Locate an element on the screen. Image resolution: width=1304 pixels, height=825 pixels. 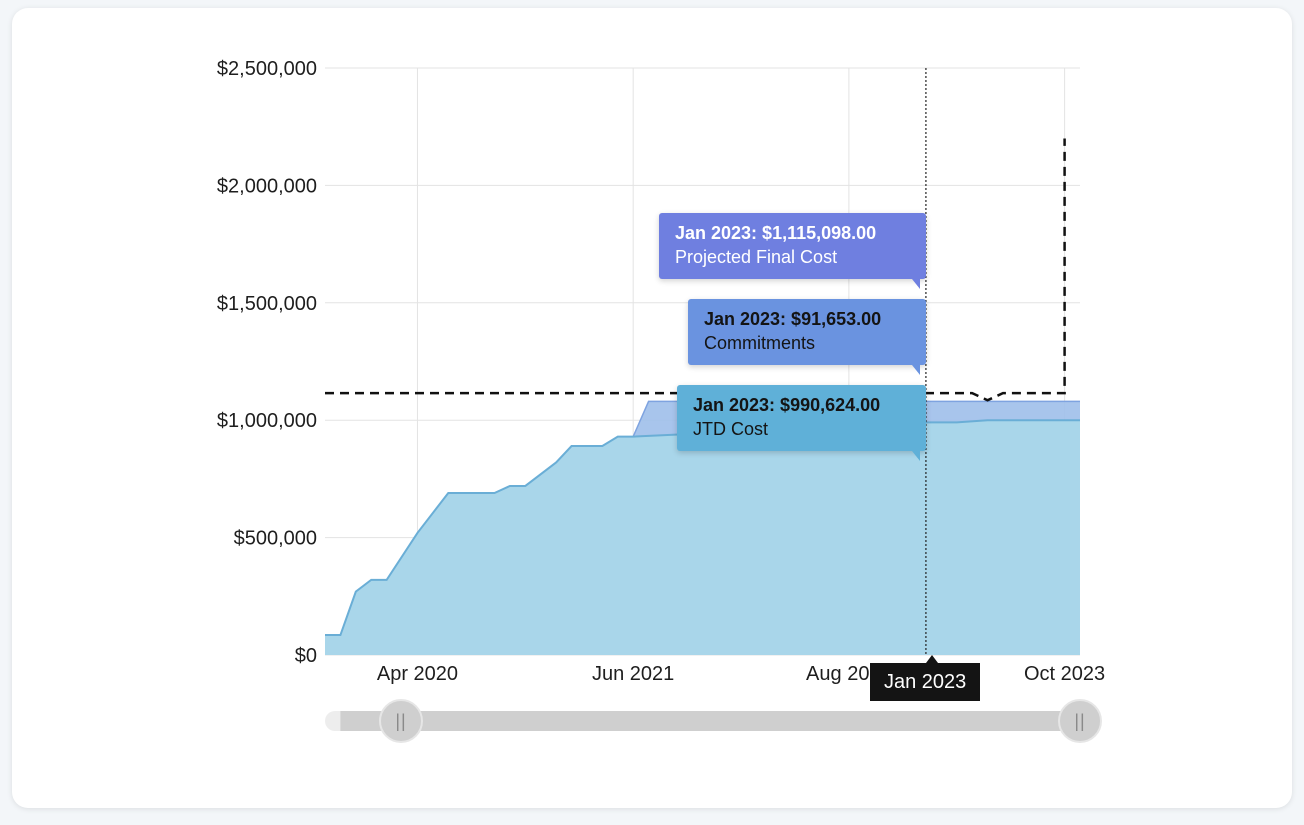
range-slider-start-handle: || is located at coordinates (401, 721).